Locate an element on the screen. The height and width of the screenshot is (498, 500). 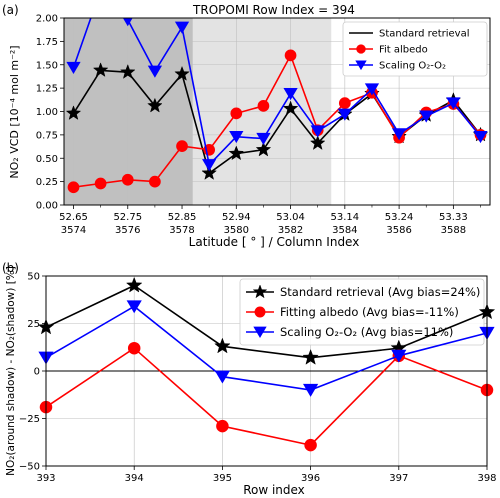
x-tick-label-column: 3580 is located at coordinates (236, 230).